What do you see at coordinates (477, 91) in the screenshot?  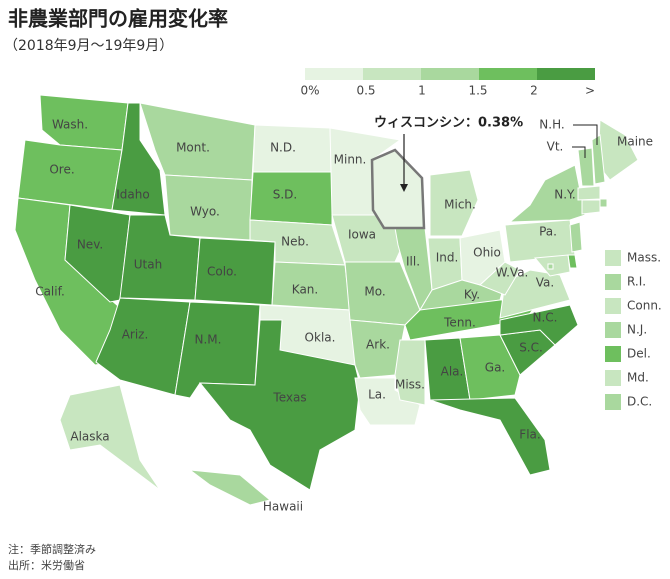 I see `legend-label: 1.5` at bounding box center [477, 91].